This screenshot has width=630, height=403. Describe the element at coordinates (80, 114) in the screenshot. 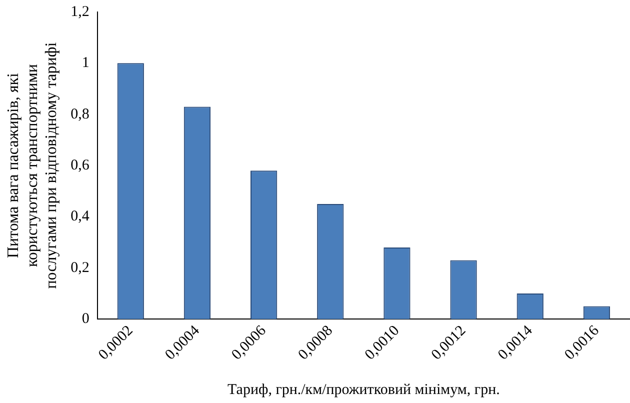

I see `y-tick-label: 0,8` at that location.